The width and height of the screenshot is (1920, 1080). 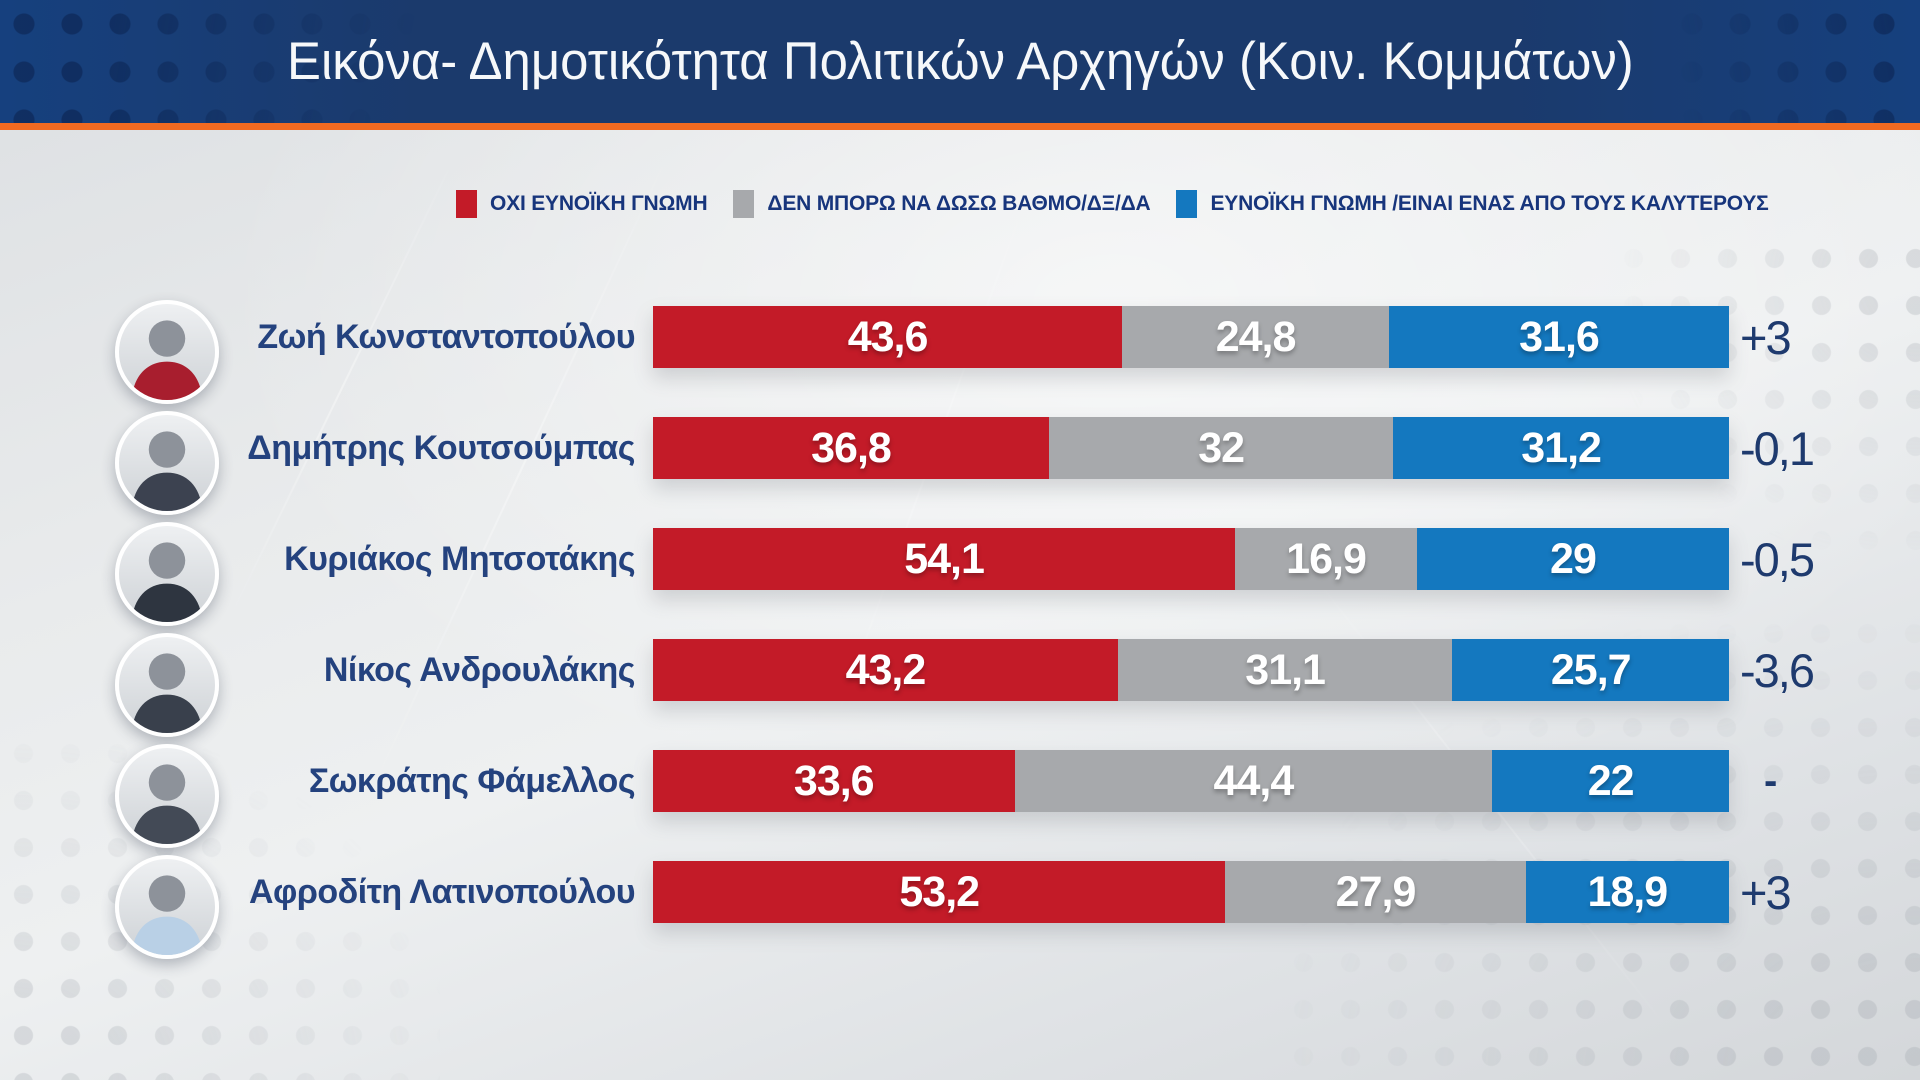 I want to click on bar-value-neutral: 32, so click(x=1221, y=447).